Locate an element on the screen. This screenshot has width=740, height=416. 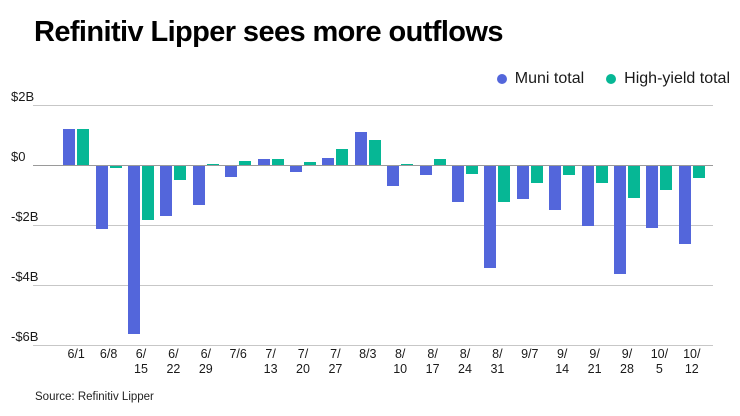
y-axis-label--$4B: -$4B is located at coordinates (25, 276).